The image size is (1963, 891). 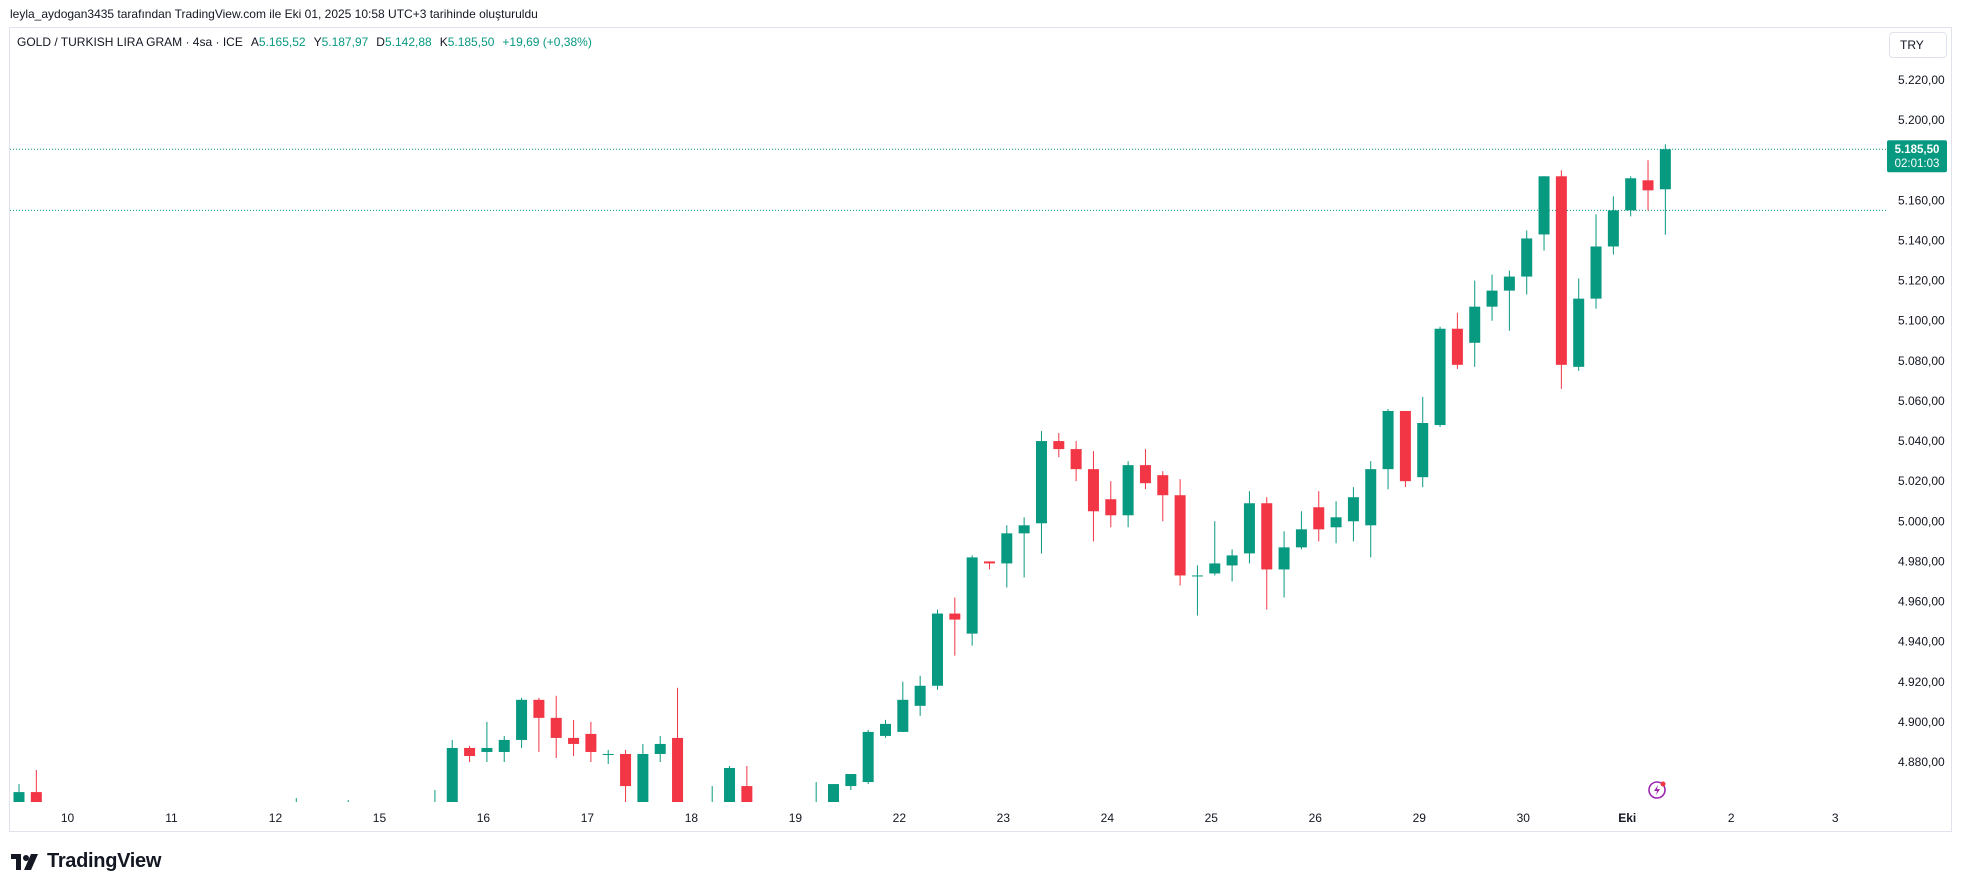 I want to click on x-tick-label: 3, so click(x=1835, y=818).